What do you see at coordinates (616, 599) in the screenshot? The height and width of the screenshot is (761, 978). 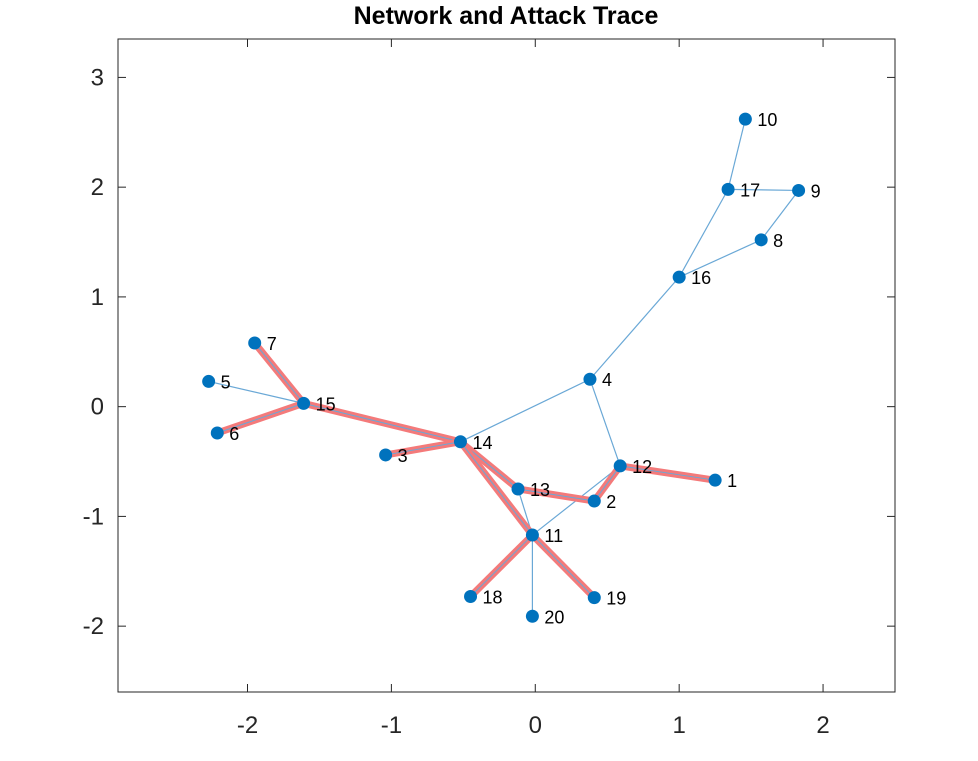 I see `node-label-19: 19` at bounding box center [616, 599].